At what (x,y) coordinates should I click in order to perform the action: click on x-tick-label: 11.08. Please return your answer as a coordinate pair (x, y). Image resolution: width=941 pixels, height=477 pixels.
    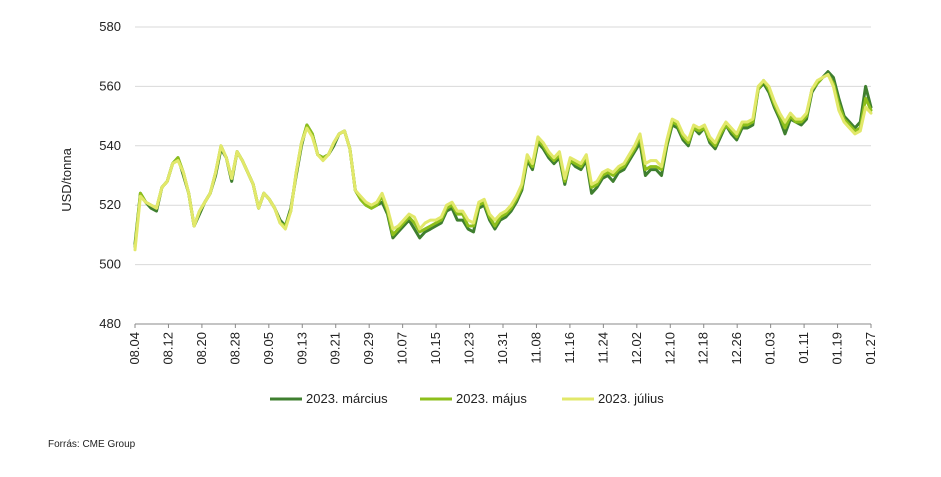
    Looking at the image, I should click on (535, 348).